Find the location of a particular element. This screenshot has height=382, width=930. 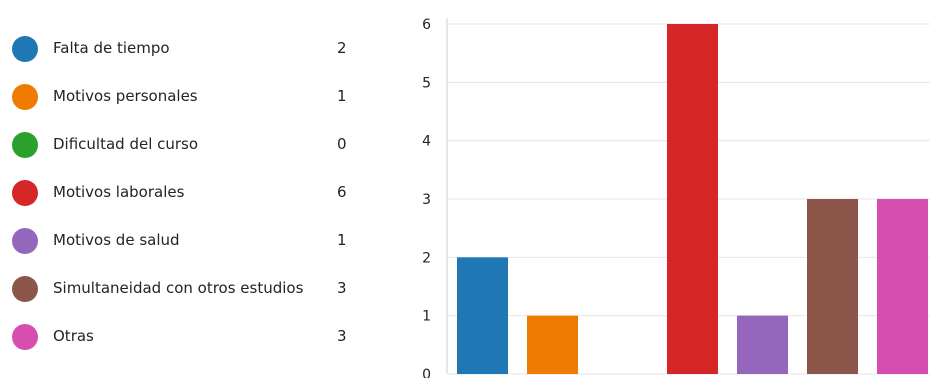

legend-item-simultaneidad: Simultaneidad con otros estudios 3 is located at coordinates (185, 286).